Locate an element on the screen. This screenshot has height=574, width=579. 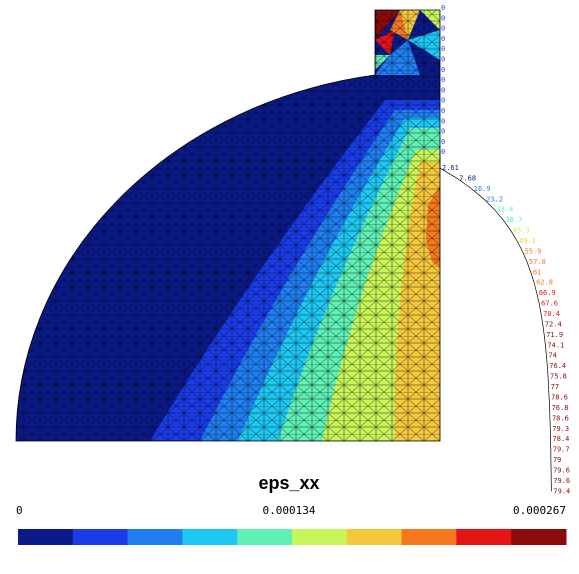
profile-label: 74 is located at coordinates (552, 356).